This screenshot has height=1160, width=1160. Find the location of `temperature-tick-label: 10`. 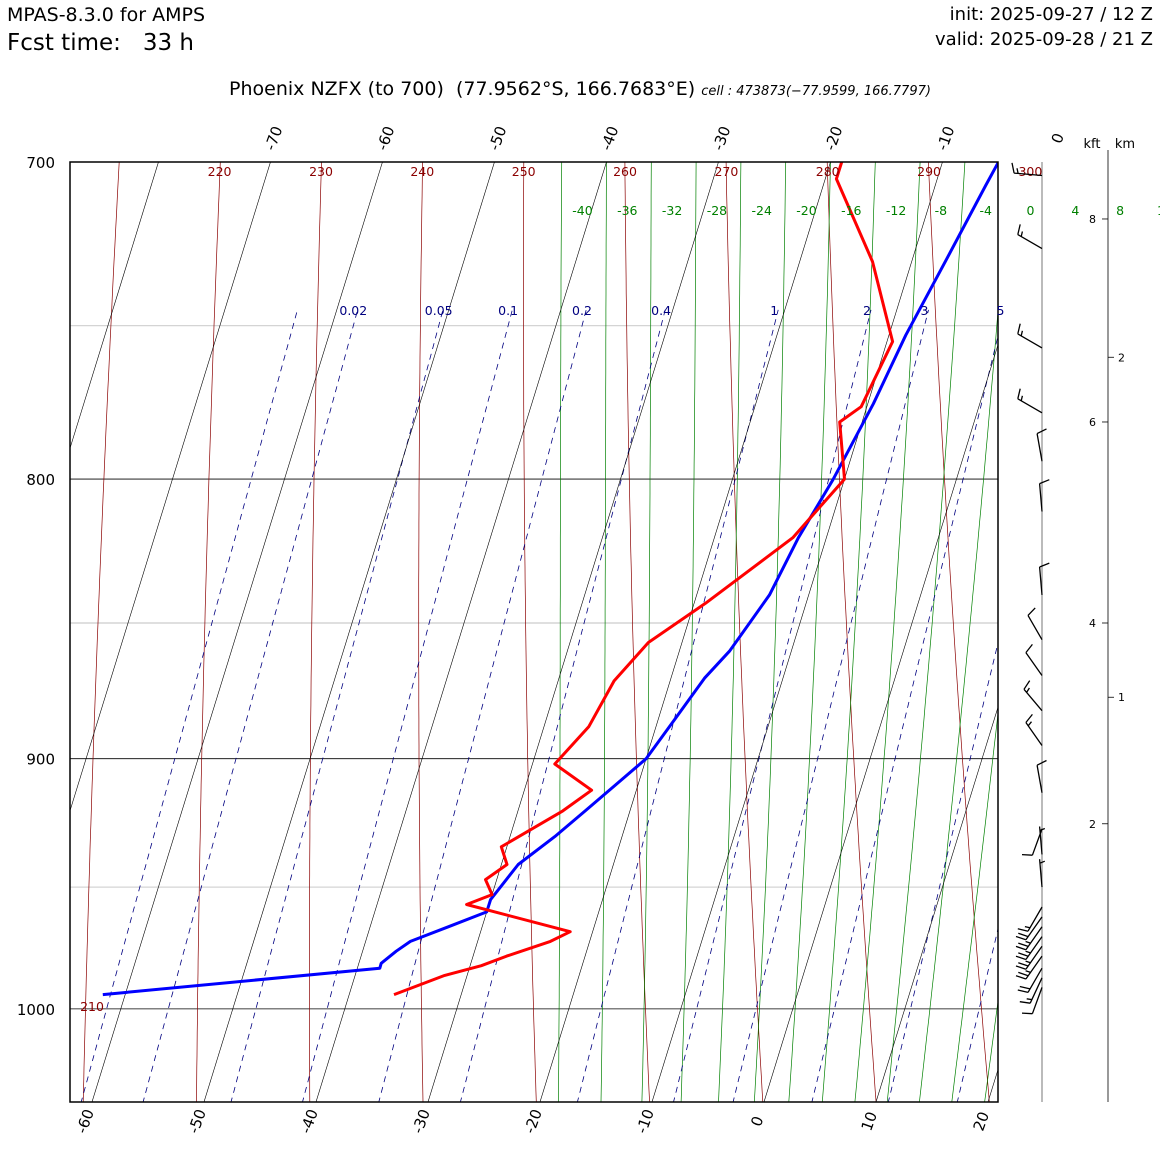

temperature-tick-label: 10 is located at coordinates (869, 1121).